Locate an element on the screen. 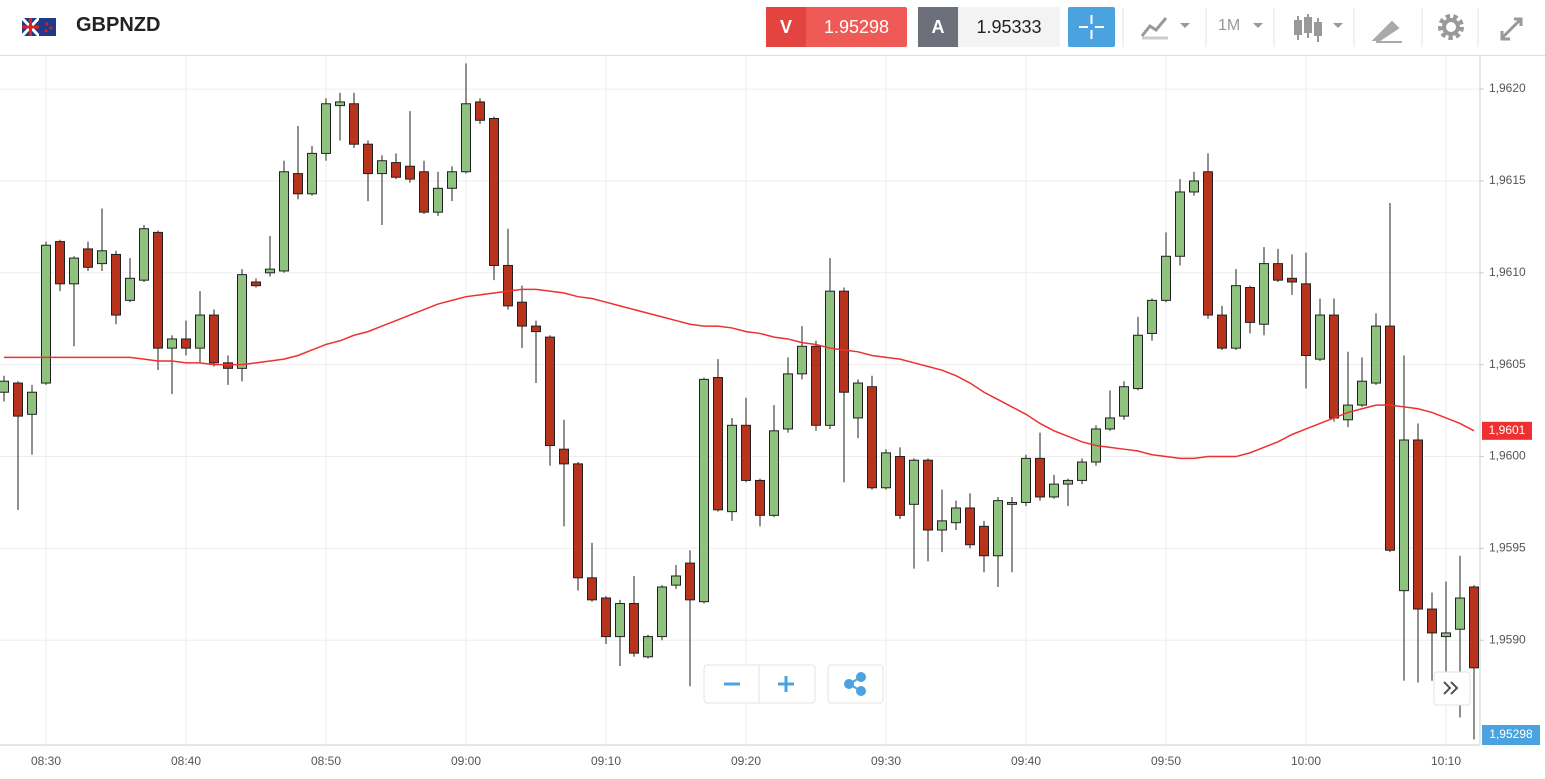 This screenshot has height=779, width=1545. zoom-controls is located at coordinates (1087, 685).